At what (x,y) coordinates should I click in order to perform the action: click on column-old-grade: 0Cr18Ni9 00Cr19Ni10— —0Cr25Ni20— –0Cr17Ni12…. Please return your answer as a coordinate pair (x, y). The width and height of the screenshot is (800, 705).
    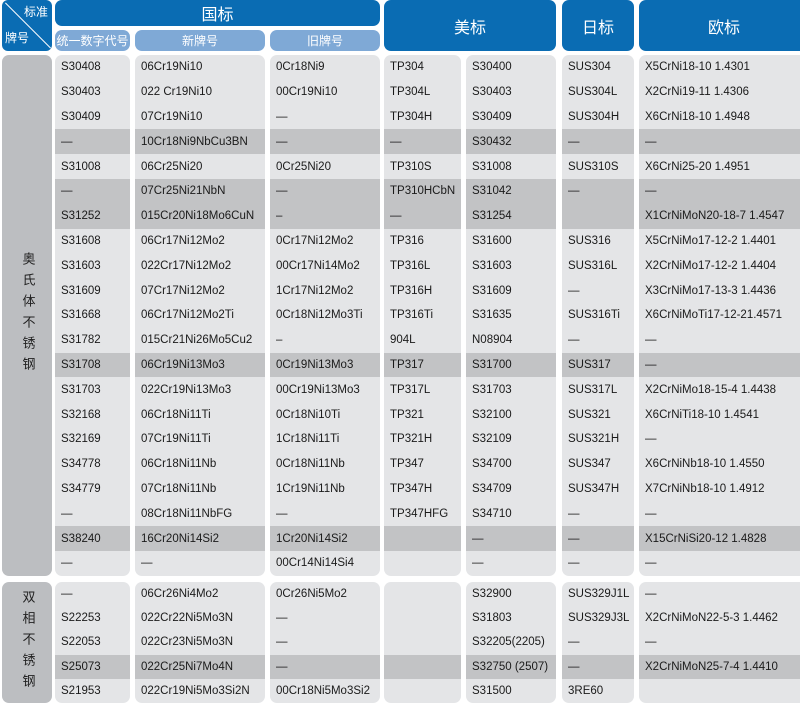
    Looking at the image, I should click on (325, 315).